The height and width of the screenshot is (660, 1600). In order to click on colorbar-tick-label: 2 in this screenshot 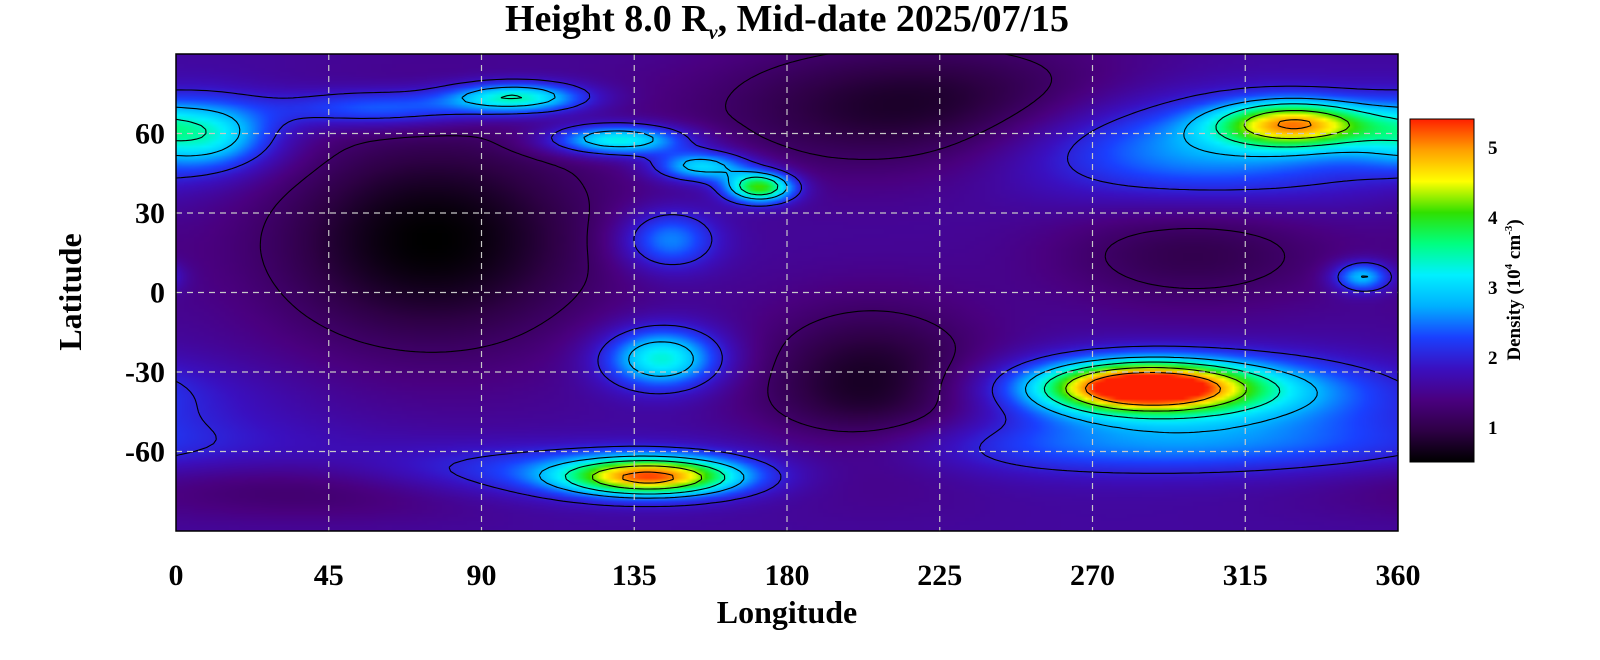, I will do `click(1493, 358)`.